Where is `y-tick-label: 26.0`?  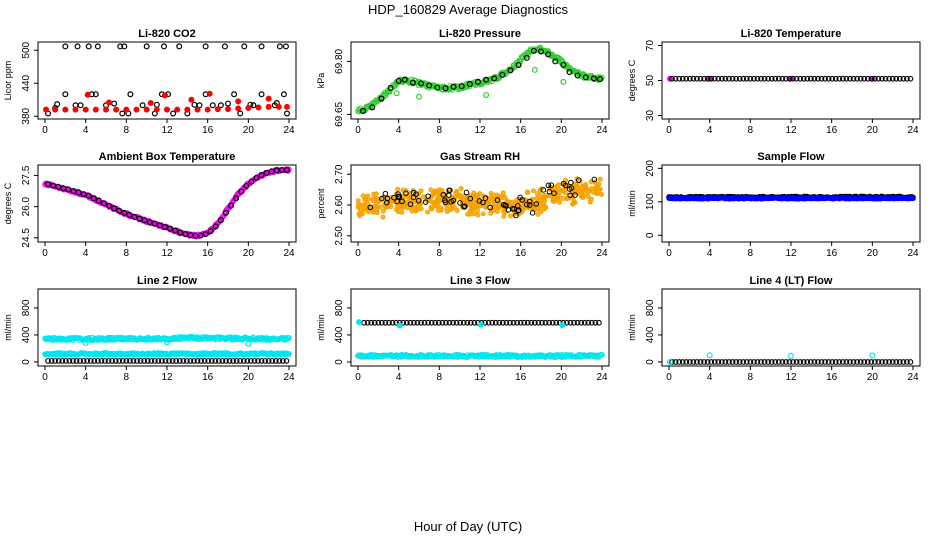 y-tick-label: 26.0 is located at coordinates (26, 206).